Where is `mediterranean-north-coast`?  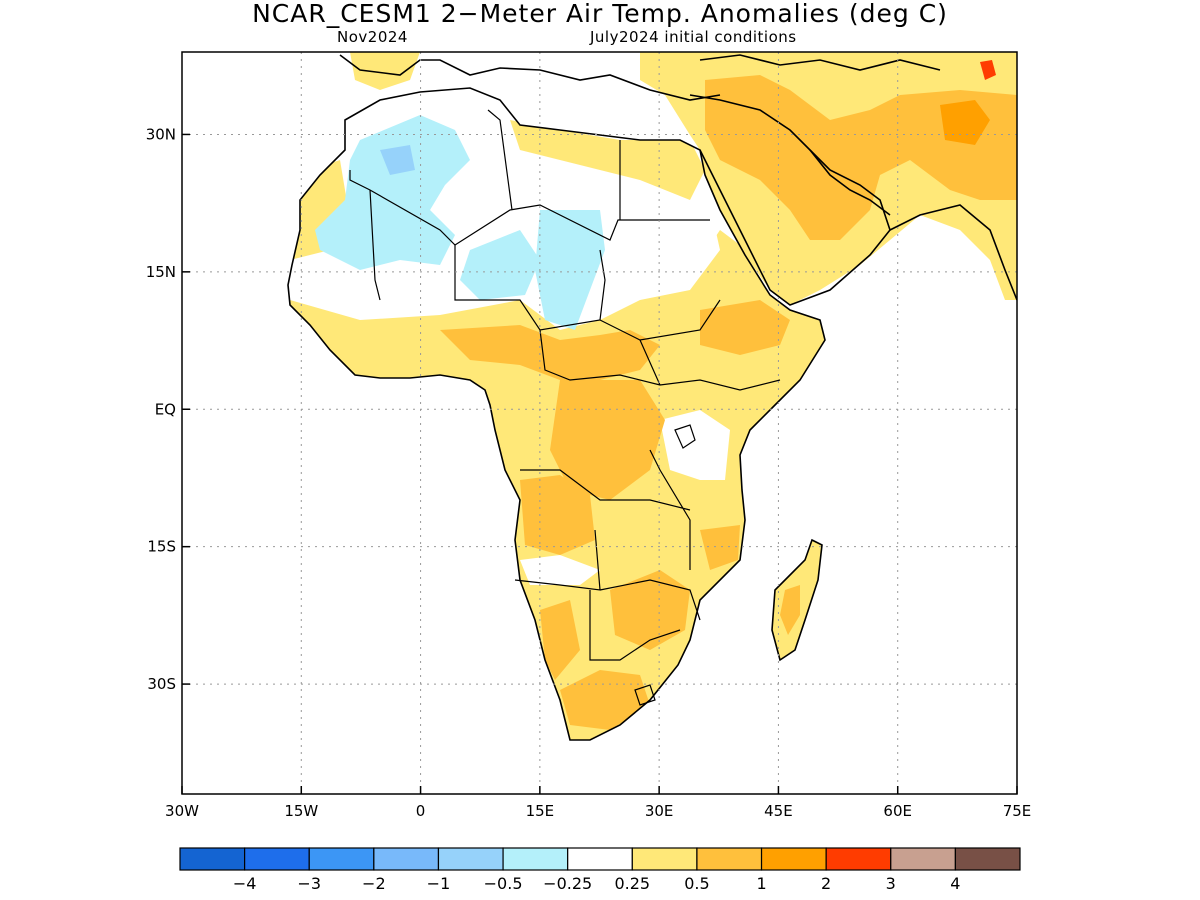
mediterranean-north-coast is located at coordinates (530, 77).